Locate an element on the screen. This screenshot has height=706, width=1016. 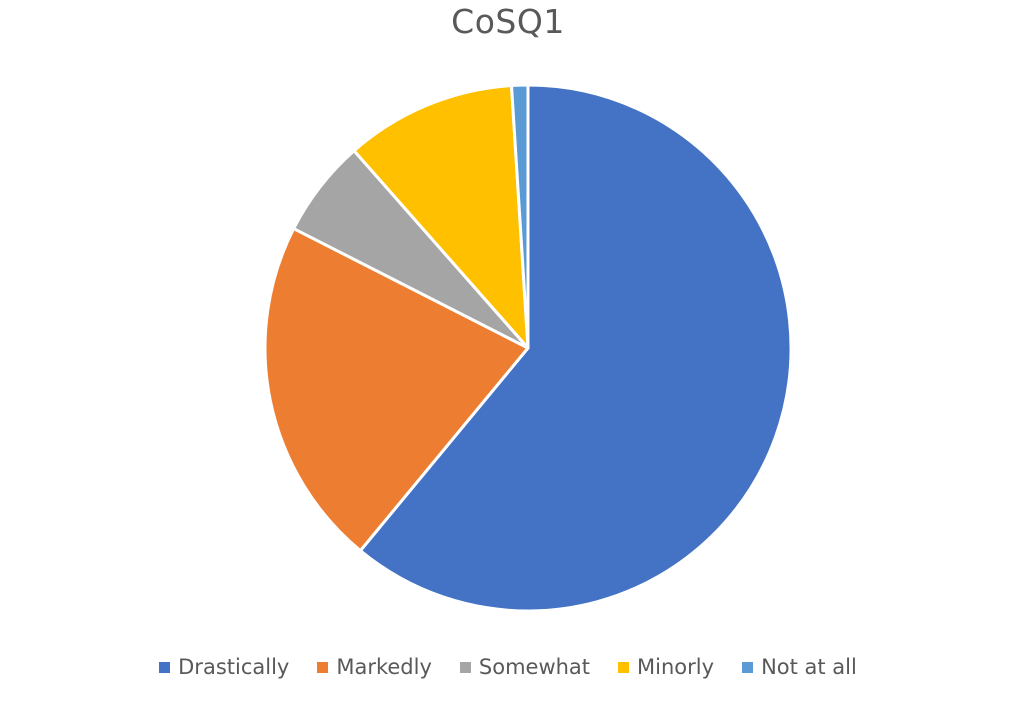
legend-item-somewhat: Somewhat is located at coordinates (525, 667).